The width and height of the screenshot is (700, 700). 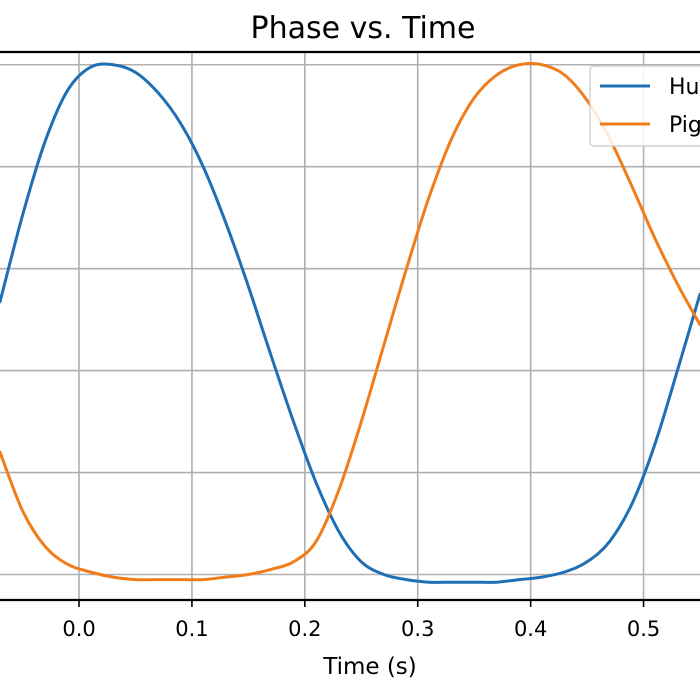 What do you see at coordinates (78, 629) in the screenshot?
I see `x-tick-label: 0.0` at bounding box center [78, 629].